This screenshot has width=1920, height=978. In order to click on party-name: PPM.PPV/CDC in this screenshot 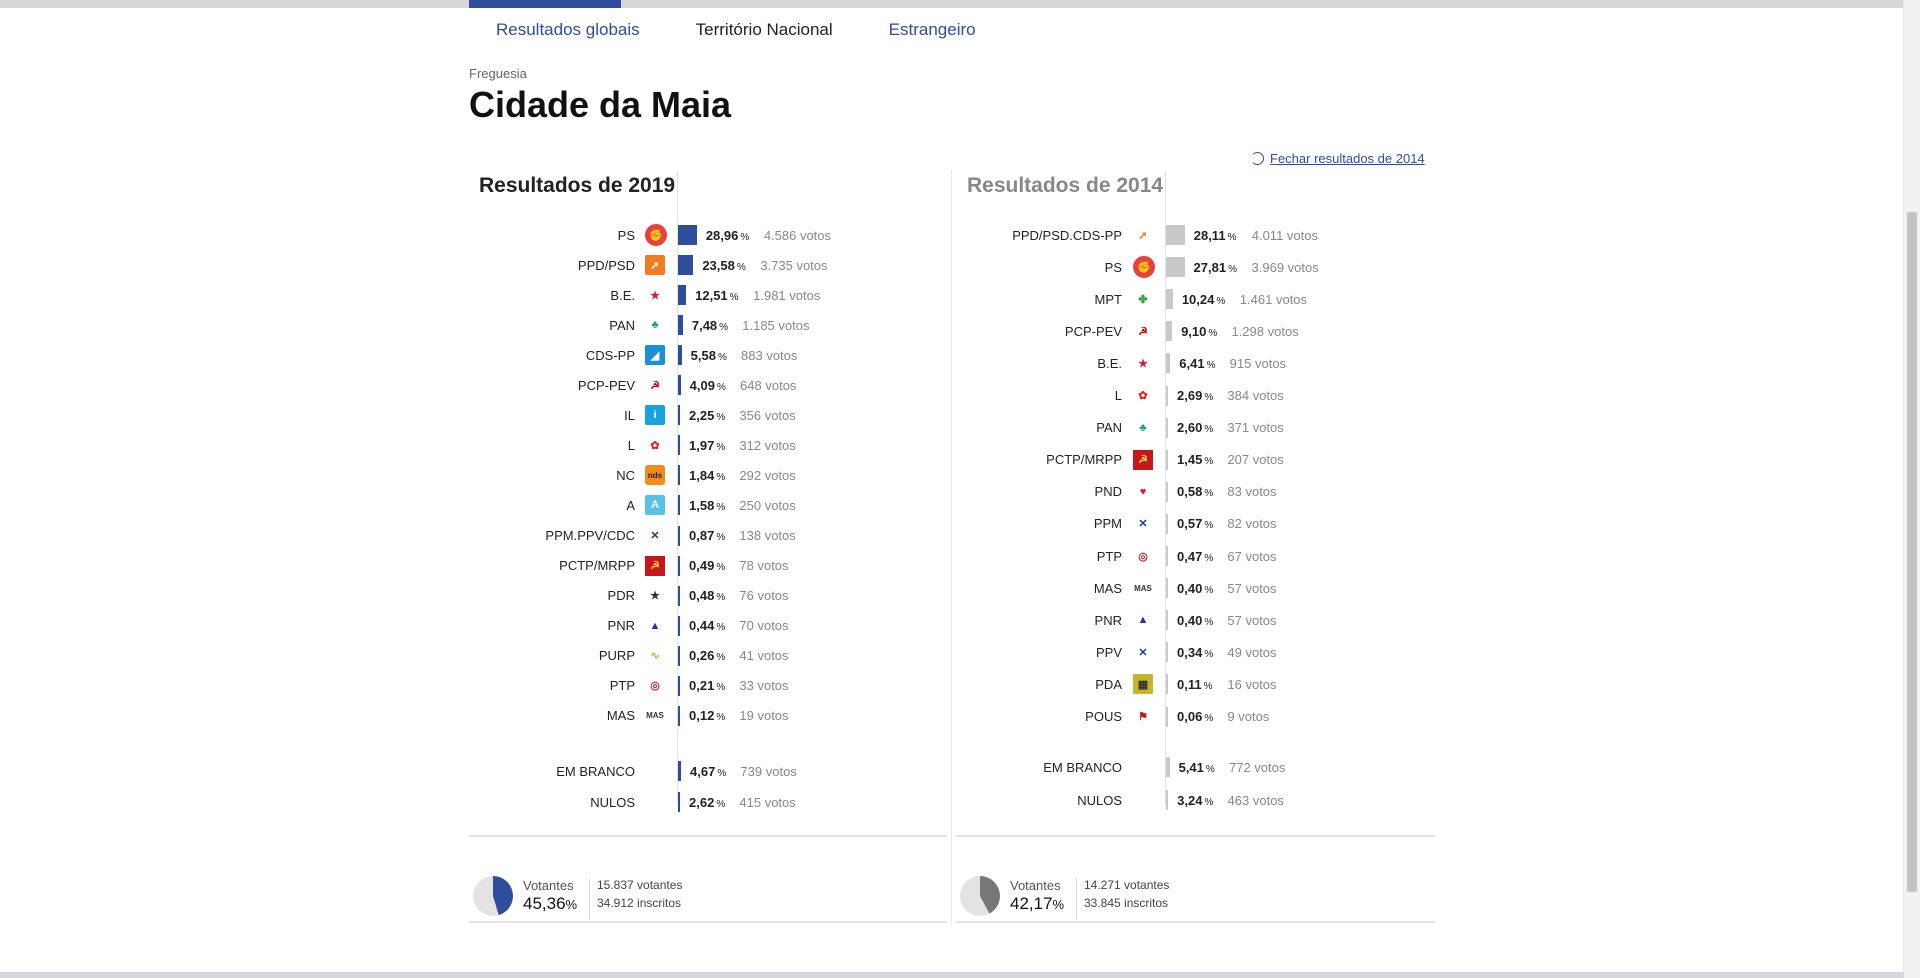, I will do `click(590, 535)`.